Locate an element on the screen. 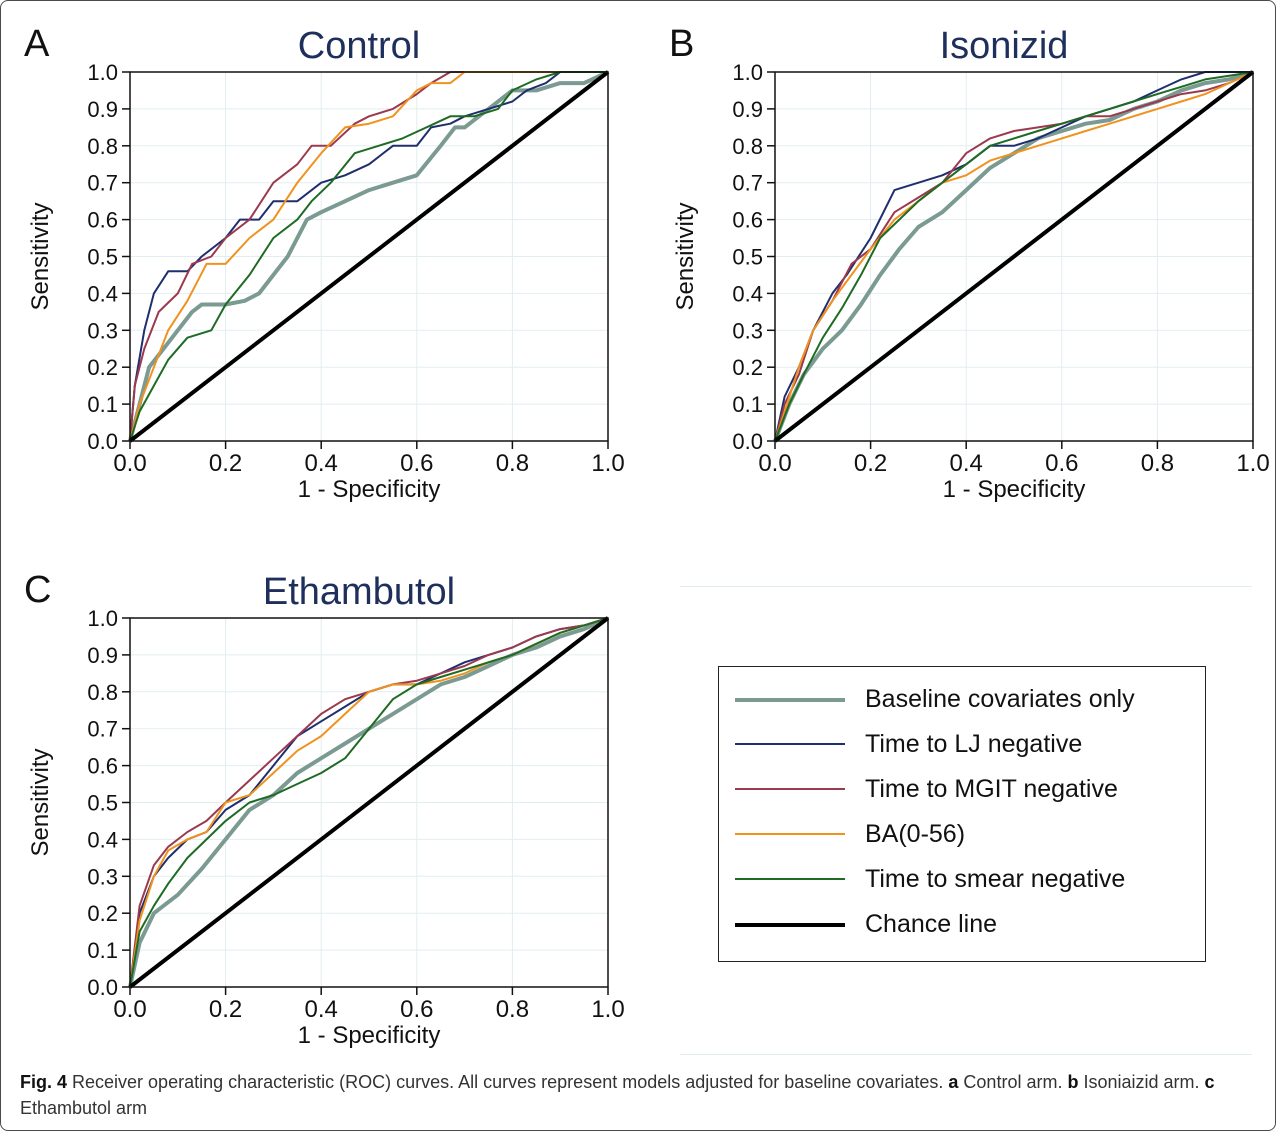 This screenshot has height=1136, width=1281. legend-item: Time to MGIT negative is located at coordinates (962, 791).